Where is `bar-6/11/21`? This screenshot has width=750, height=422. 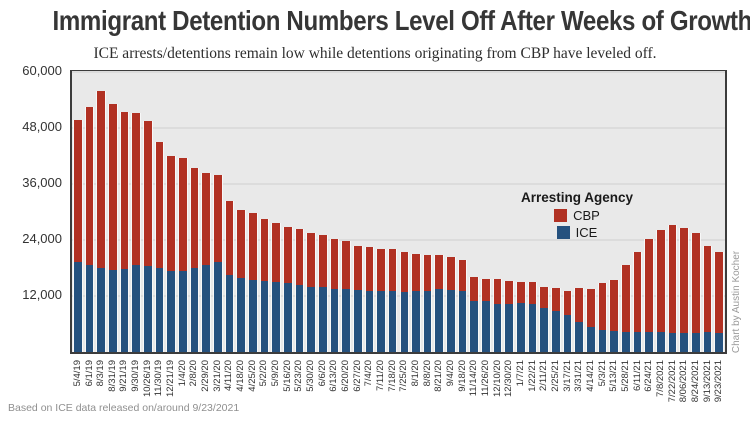 bar-6/11/21 is located at coordinates (637, 301).